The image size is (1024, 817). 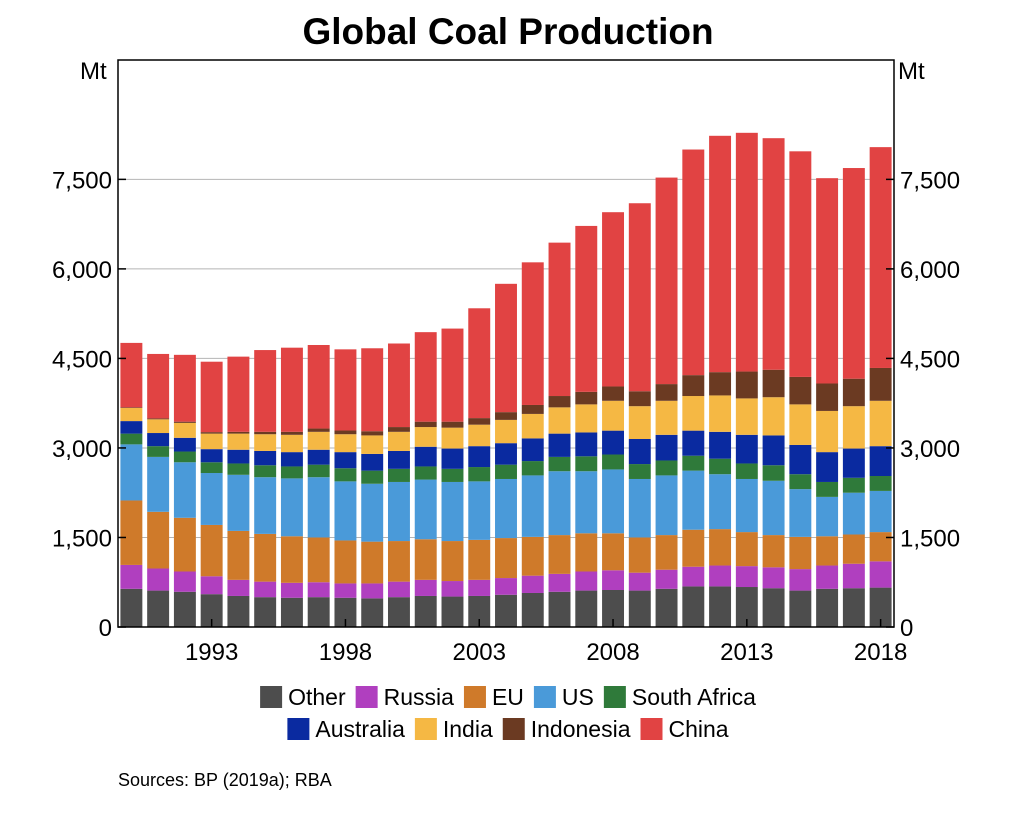 I want to click on bar-other-1999, so click(x=372, y=612).